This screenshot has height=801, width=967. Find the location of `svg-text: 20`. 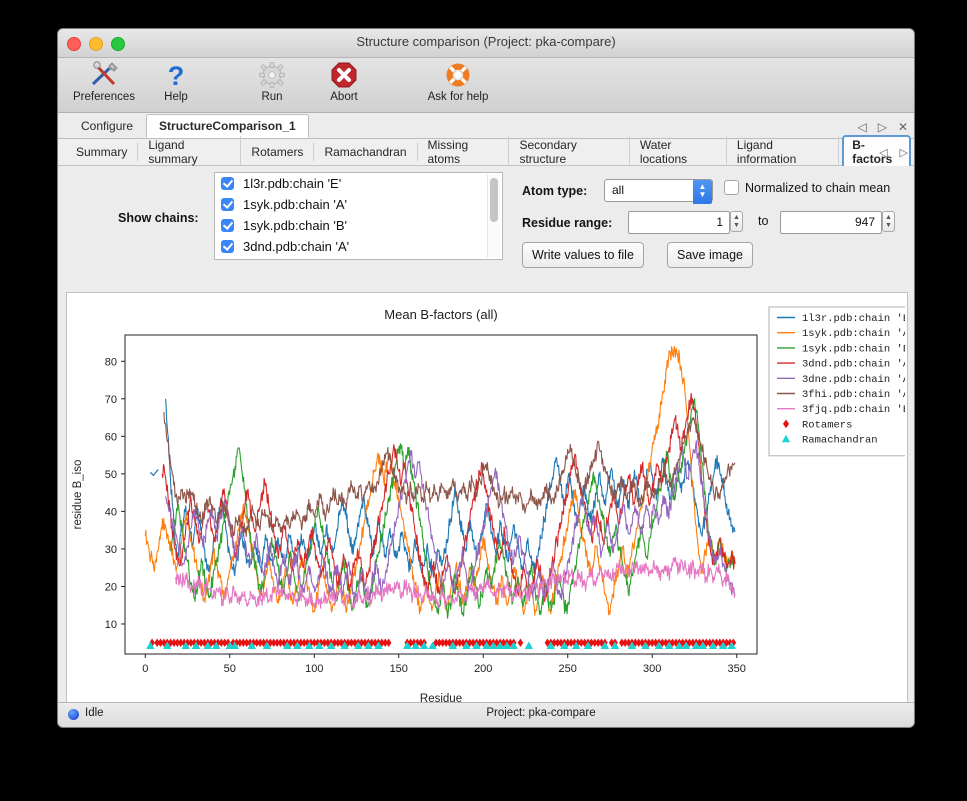

svg-text: 20 is located at coordinates (111, 587).